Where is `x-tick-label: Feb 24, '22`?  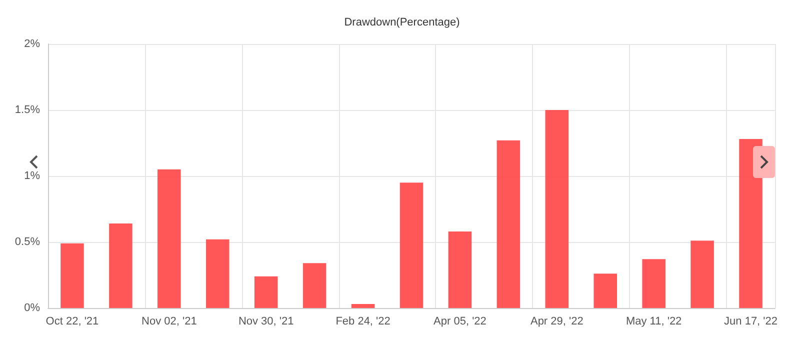 x-tick-label: Feb 24, '22 is located at coordinates (363, 322).